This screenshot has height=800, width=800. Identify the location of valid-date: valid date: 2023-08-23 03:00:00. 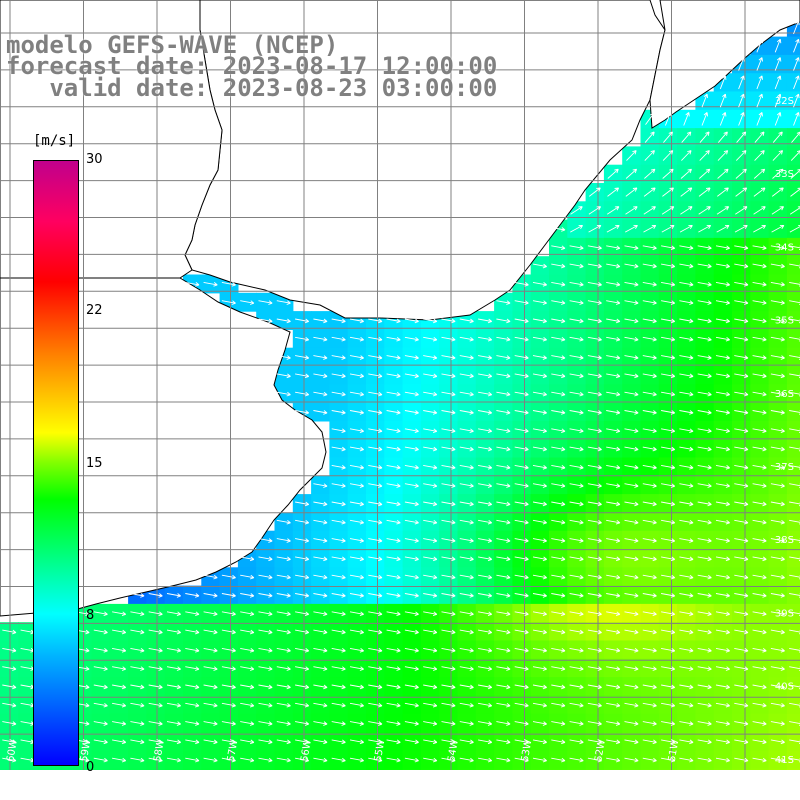
(252, 88).